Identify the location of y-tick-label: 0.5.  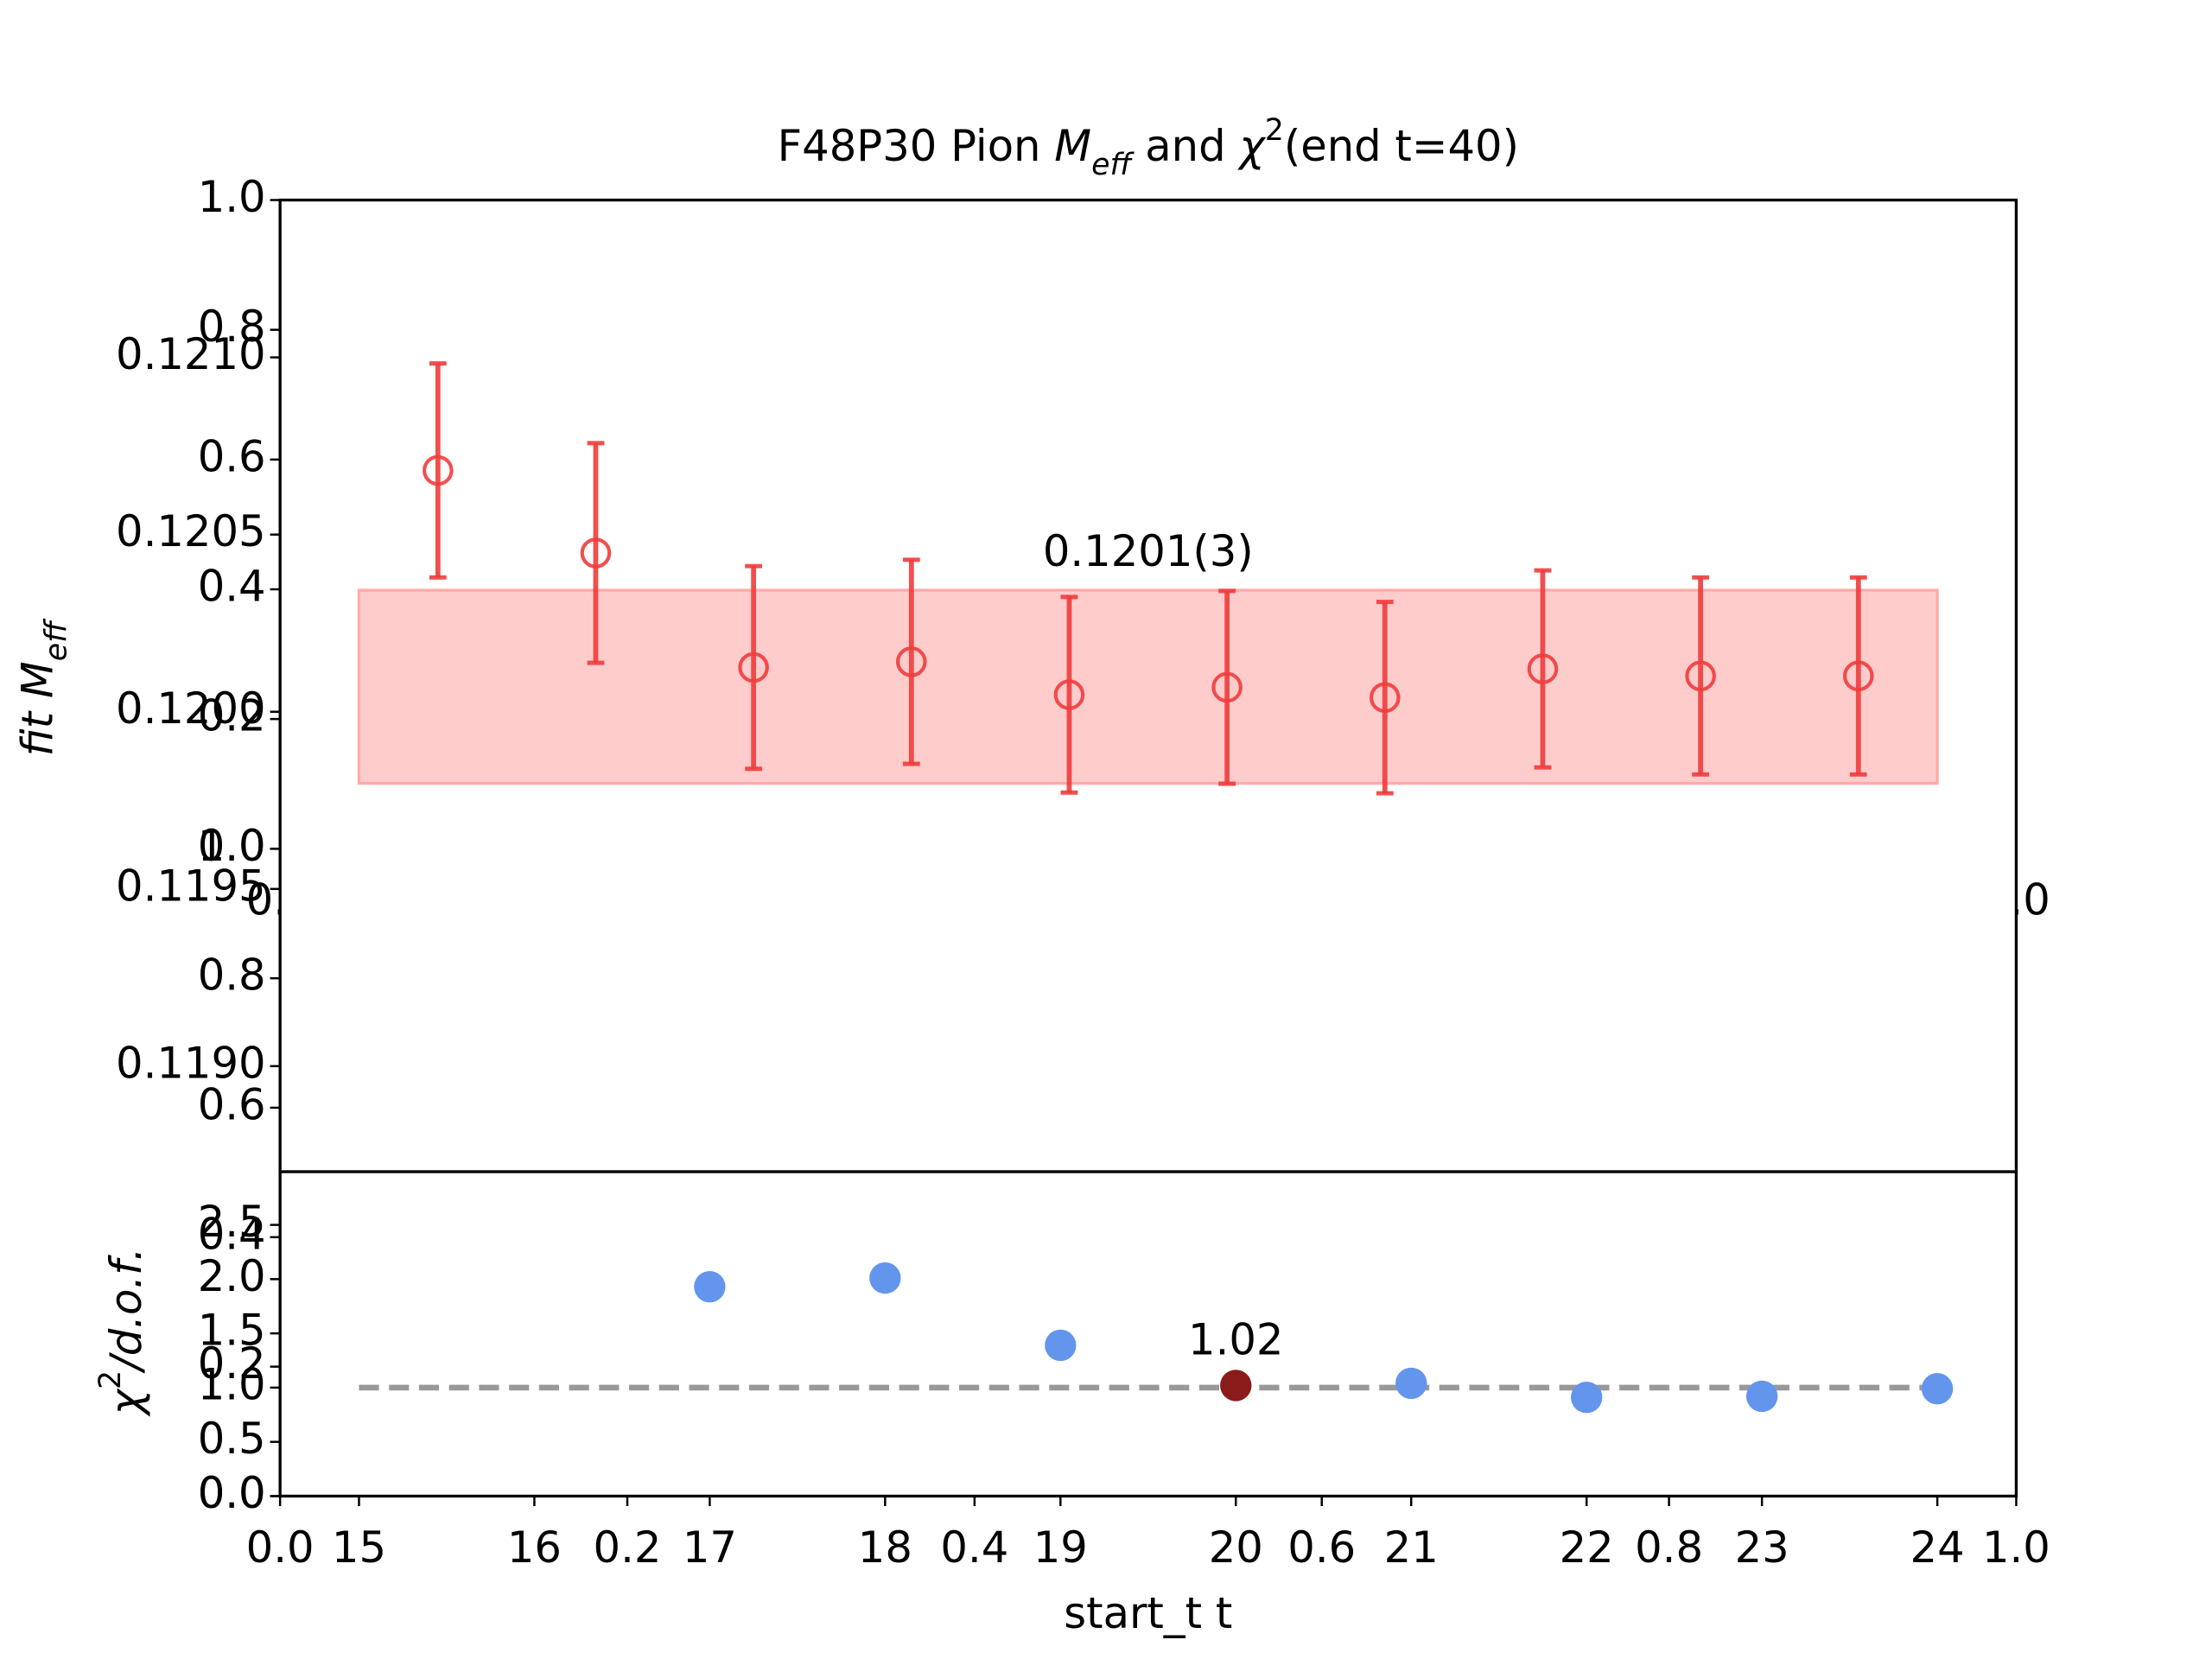
(232, 1439).